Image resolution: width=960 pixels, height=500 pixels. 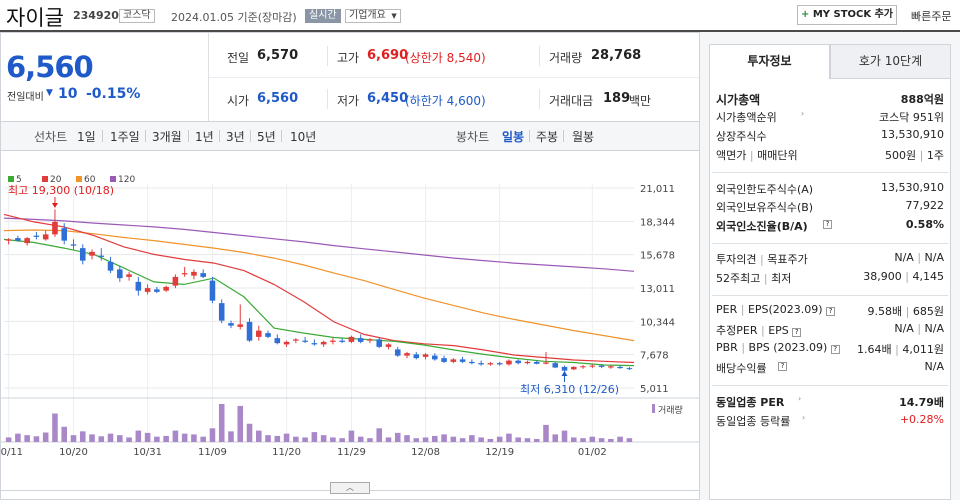 What do you see at coordinates (657, 189) in the screenshot?
I see `y-tick-label: 21,011` at bounding box center [657, 189].